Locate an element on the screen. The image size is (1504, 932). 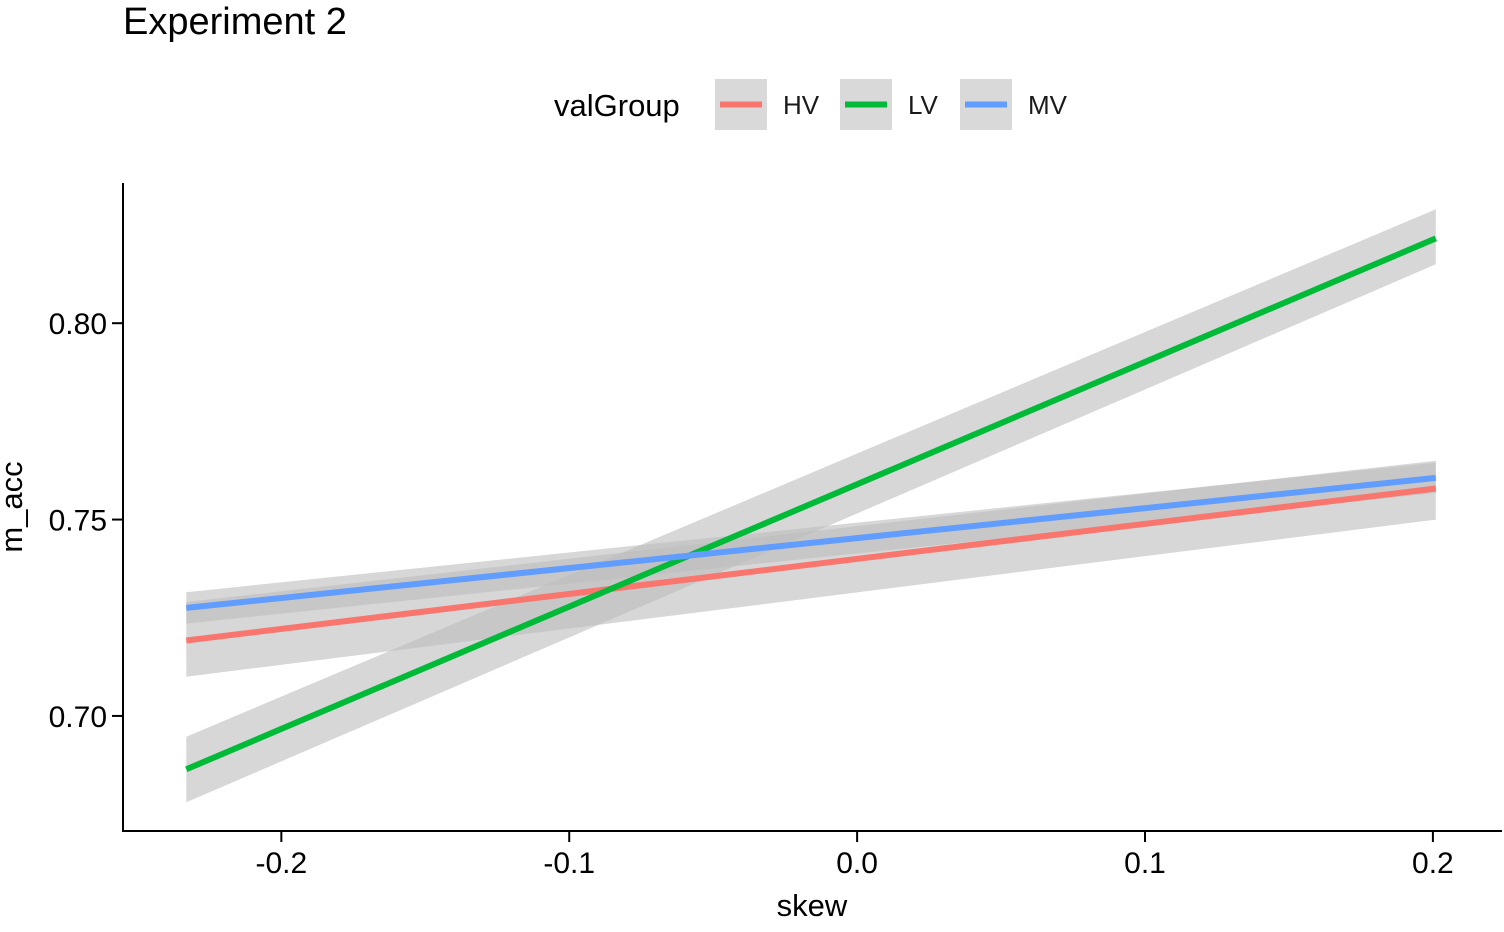
legend-item-lv: LV is located at coordinates (889, 104).